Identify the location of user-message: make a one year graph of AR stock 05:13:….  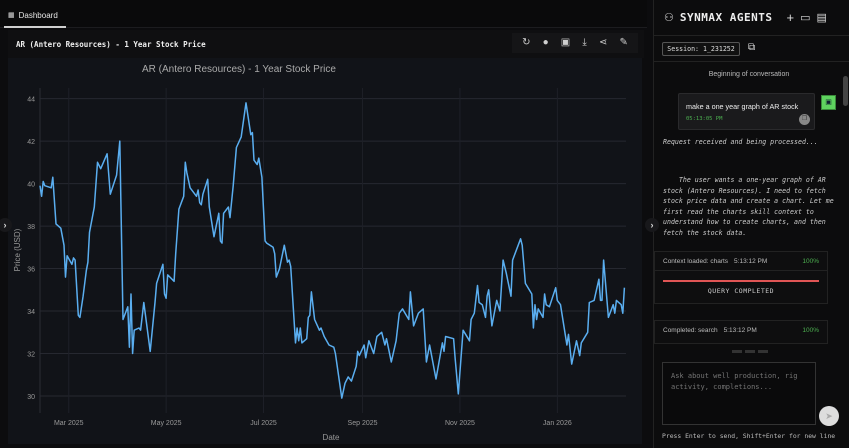
(746, 111).